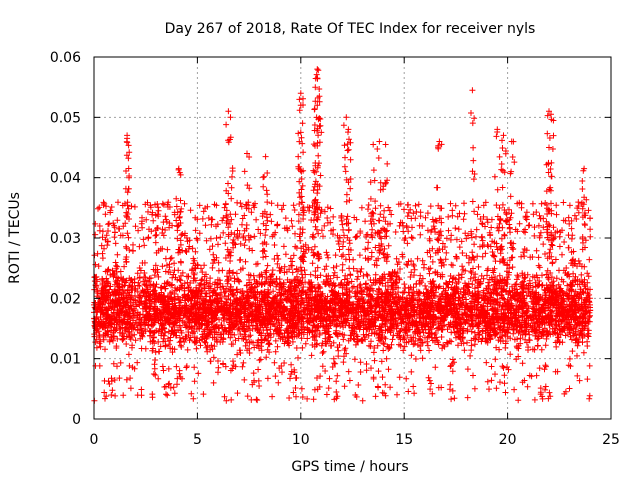 This screenshot has width=640, height=480. Describe the element at coordinates (65, 179) in the screenshot. I see `y-tick-label: 0.04` at that location.